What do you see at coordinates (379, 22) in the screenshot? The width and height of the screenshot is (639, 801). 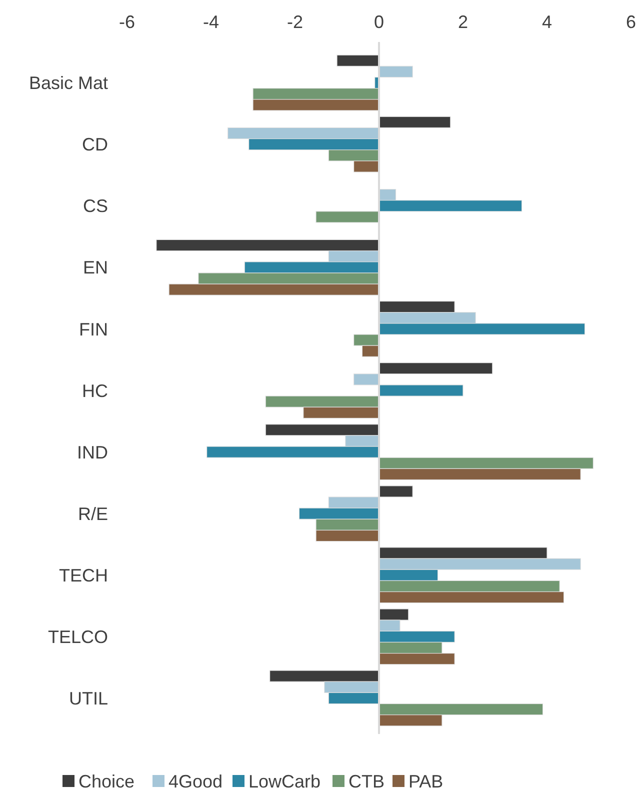 I see `x-tick-label: 0` at bounding box center [379, 22].